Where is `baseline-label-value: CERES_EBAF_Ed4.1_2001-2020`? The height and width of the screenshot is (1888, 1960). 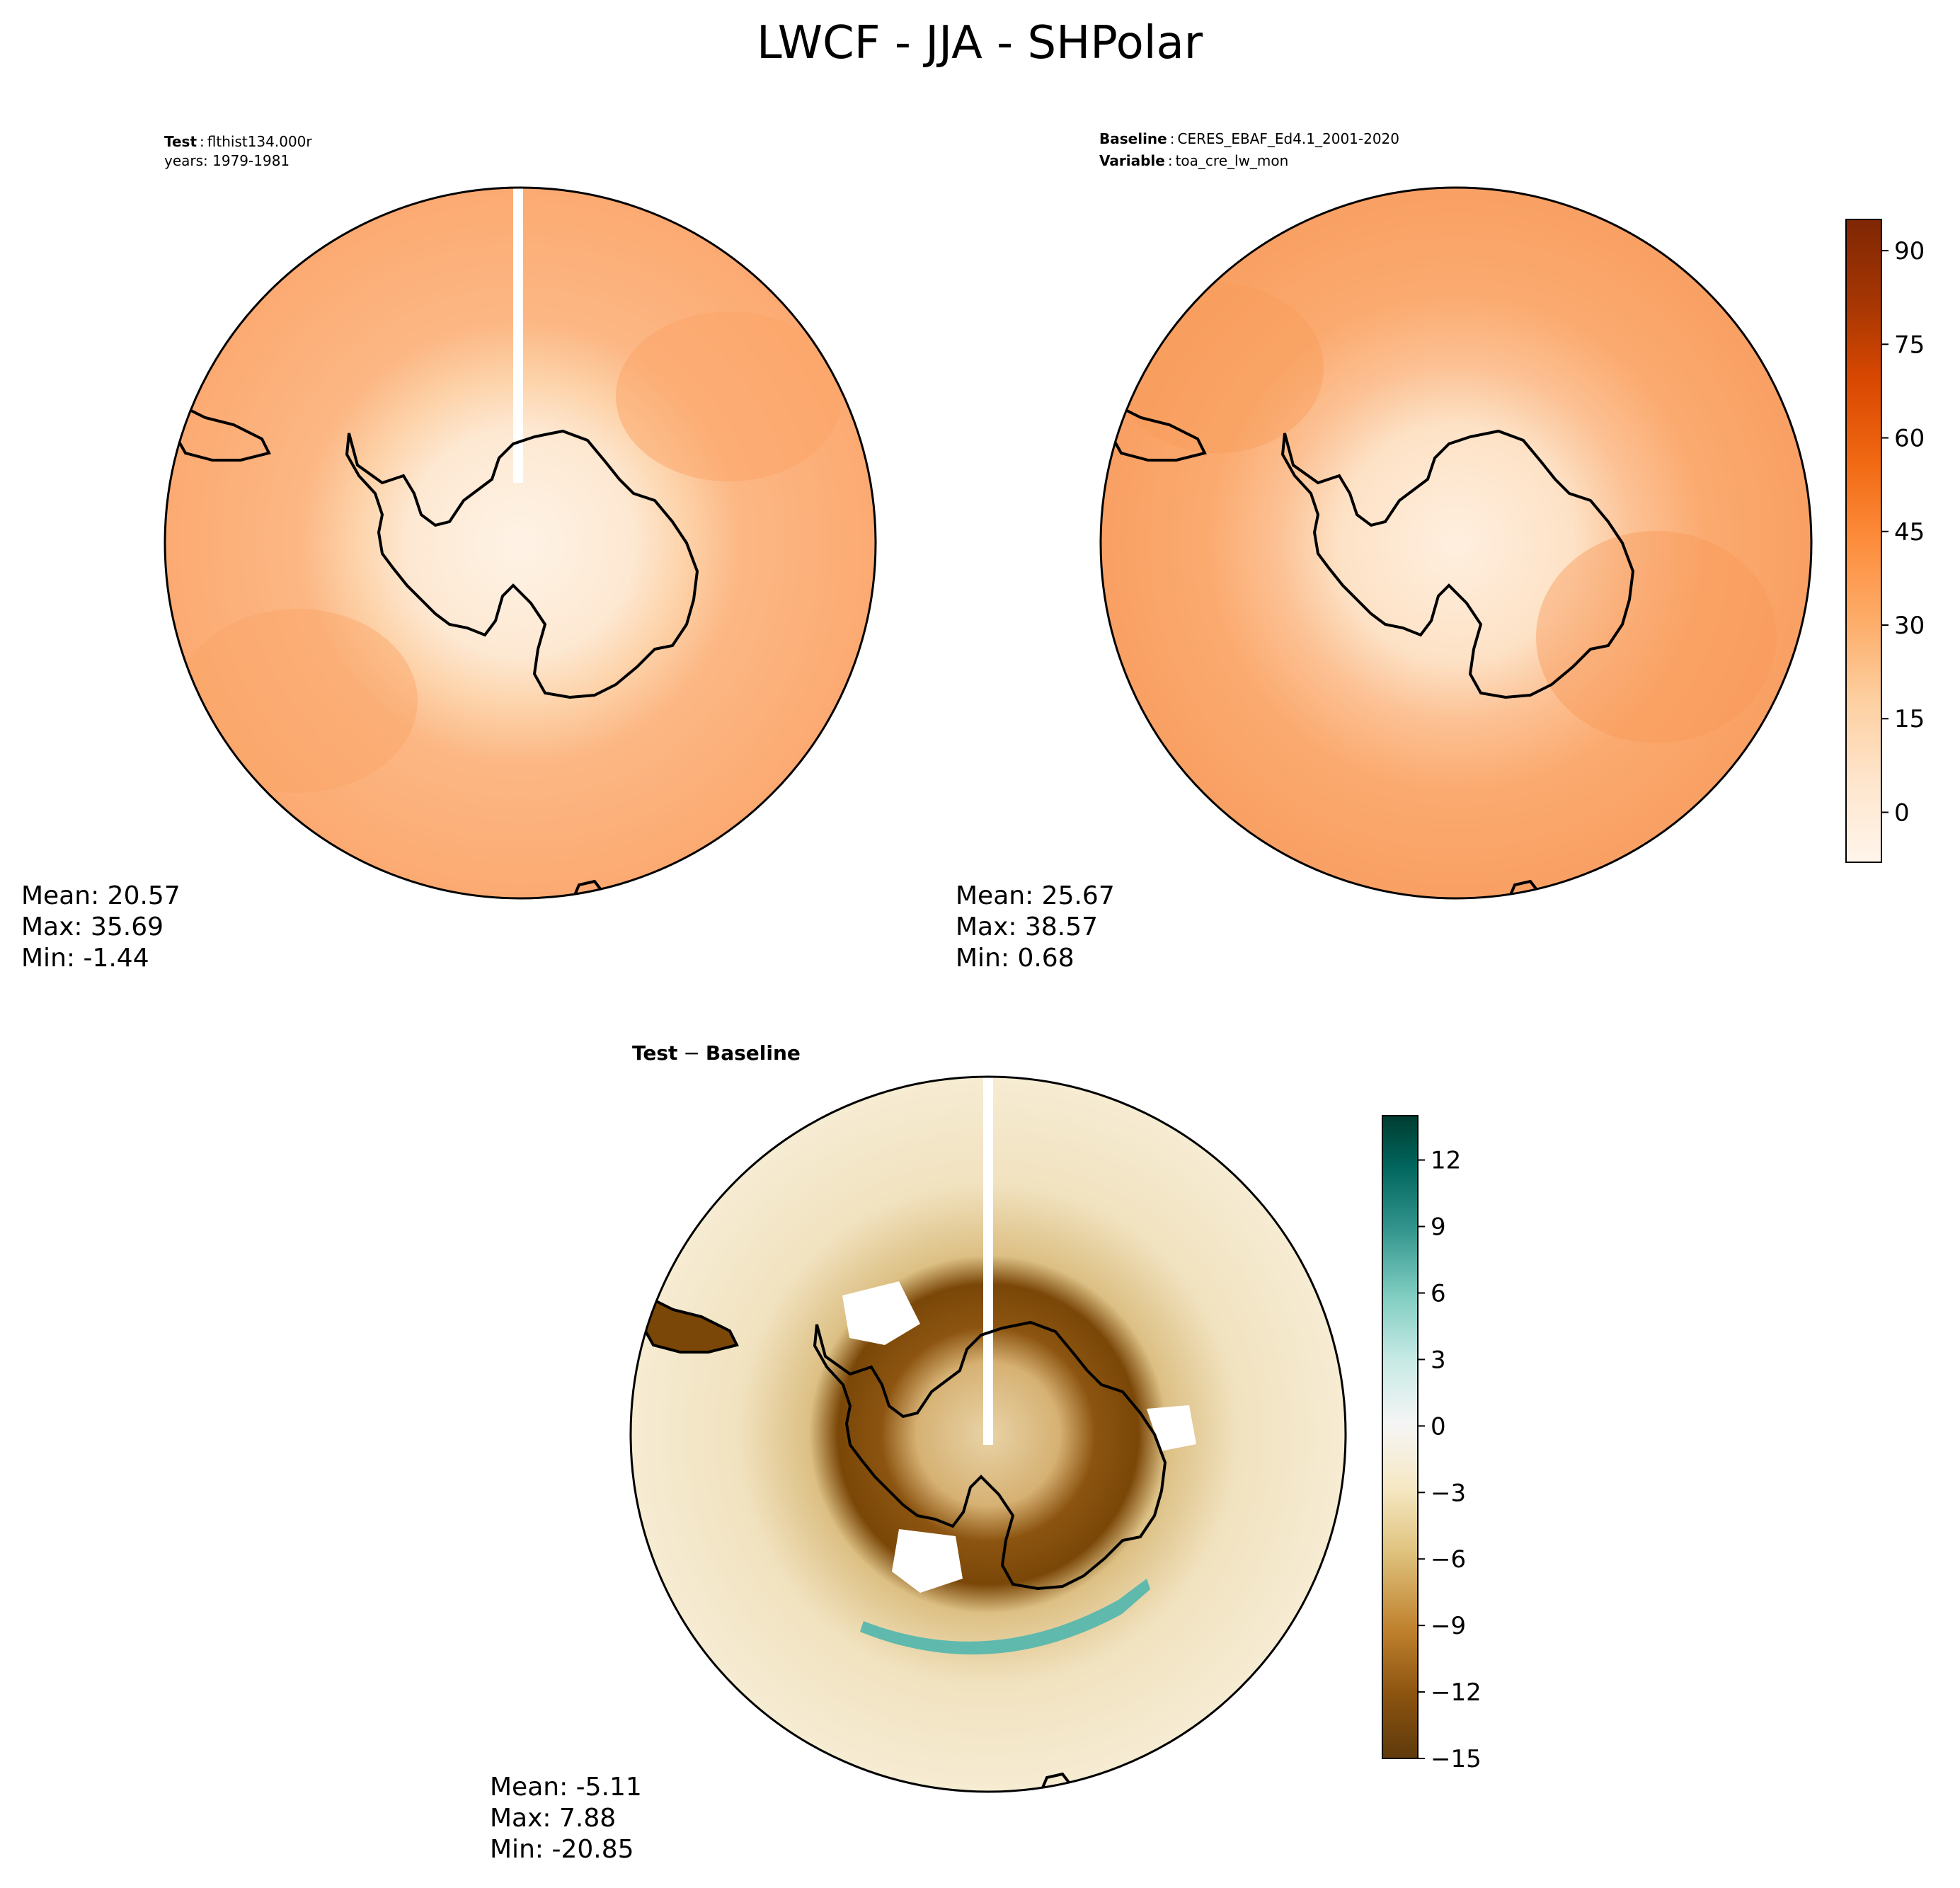 baseline-label-value: CERES_EBAF_Ed4.1_2001-2020 is located at coordinates (1288, 138).